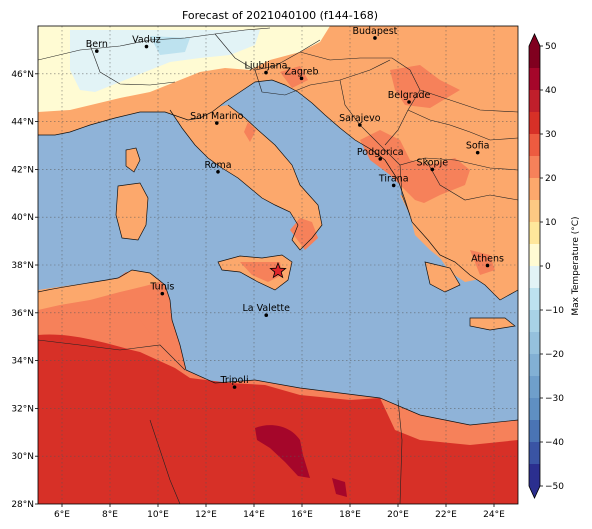 The width and height of the screenshot is (592, 529). What do you see at coordinates (24, 290) in the screenshot?
I see `latitude-ticks: 28°N 30°N 32°N 34°N 36°N 38°N 40°N 42°N 44°N 46°N` at bounding box center [24, 290].